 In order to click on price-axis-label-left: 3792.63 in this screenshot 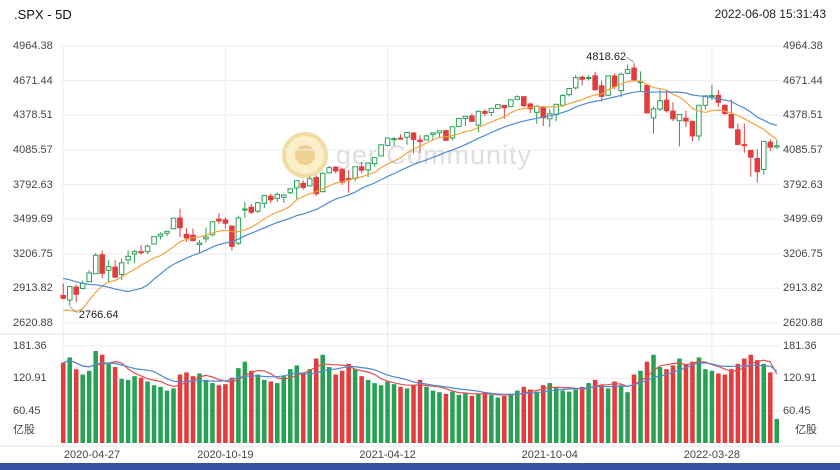, I will do `click(33, 184)`.